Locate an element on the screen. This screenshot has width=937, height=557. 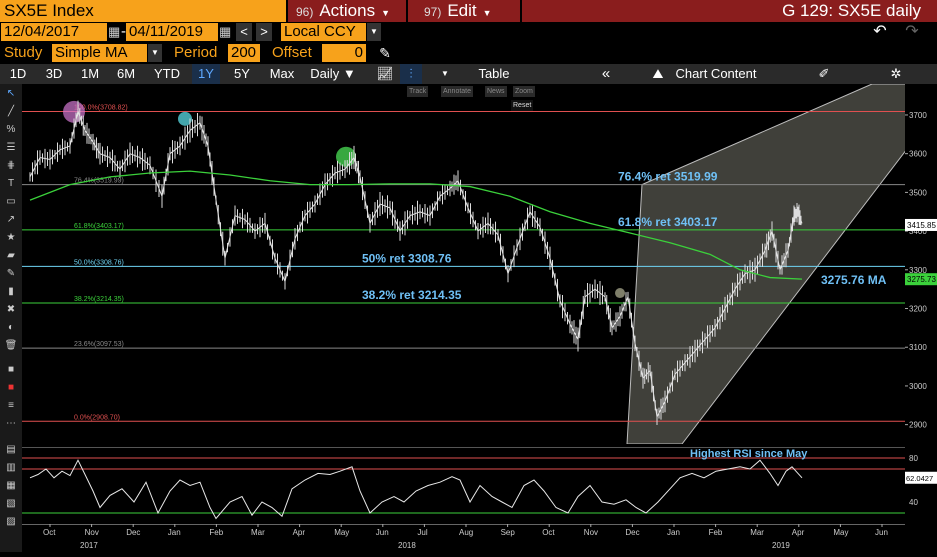
retracement-annotation: 3275.76 MA is located at coordinates (854, 280).